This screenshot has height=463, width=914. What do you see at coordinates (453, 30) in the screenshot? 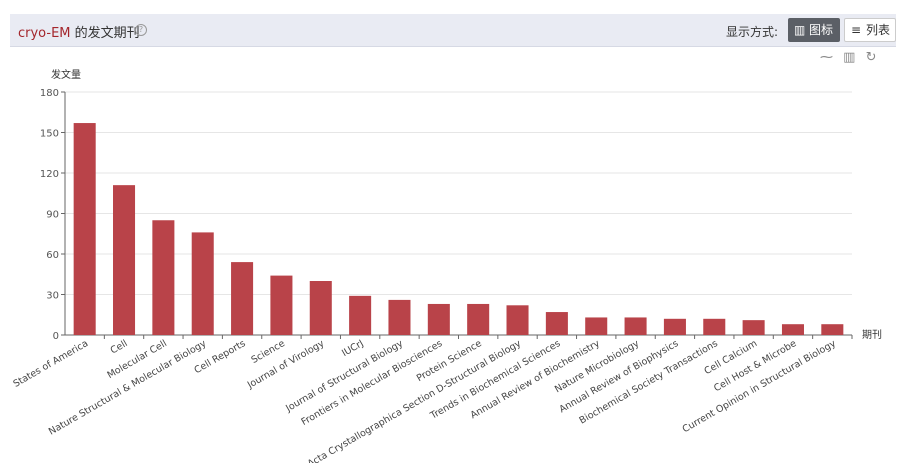
I see `header-bar: cryo-EM 的发文期刊 ? 显示方式: ▥ 图标 ≡ 列表` at bounding box center [453, 30].